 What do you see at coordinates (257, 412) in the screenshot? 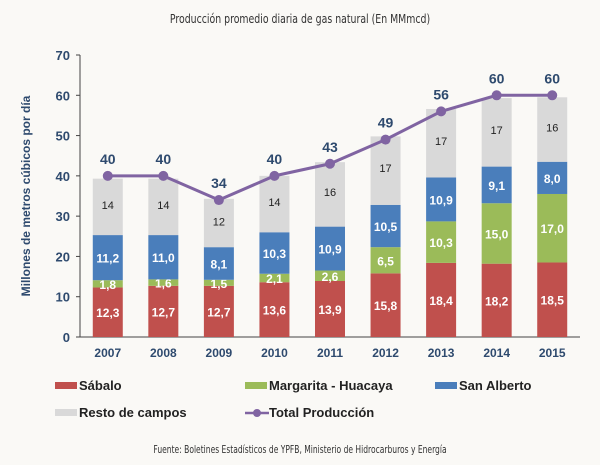
I see `legend-line-marker-icon` at bounding box center [257, 412].